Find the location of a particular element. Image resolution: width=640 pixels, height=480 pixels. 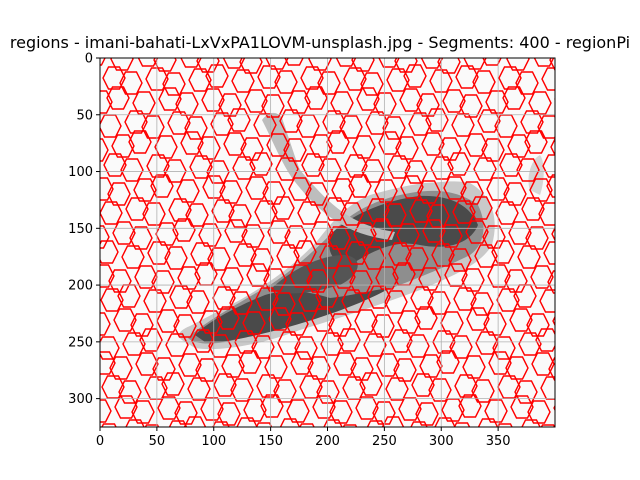

x-tick-label: 200 is located at coordinates (327, 441).